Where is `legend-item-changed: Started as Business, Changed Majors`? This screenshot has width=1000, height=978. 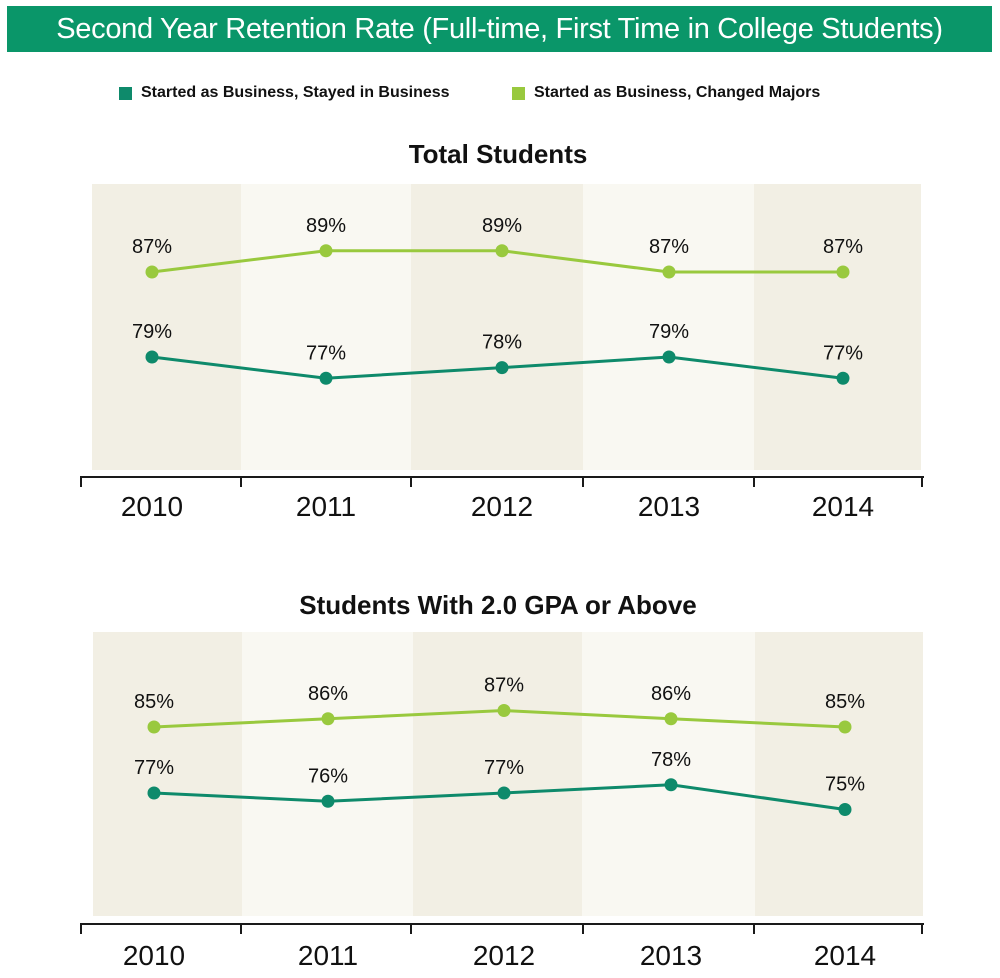
legend-item-changed: Started as Business, Changed Majors is located at coordinates (666, 93).